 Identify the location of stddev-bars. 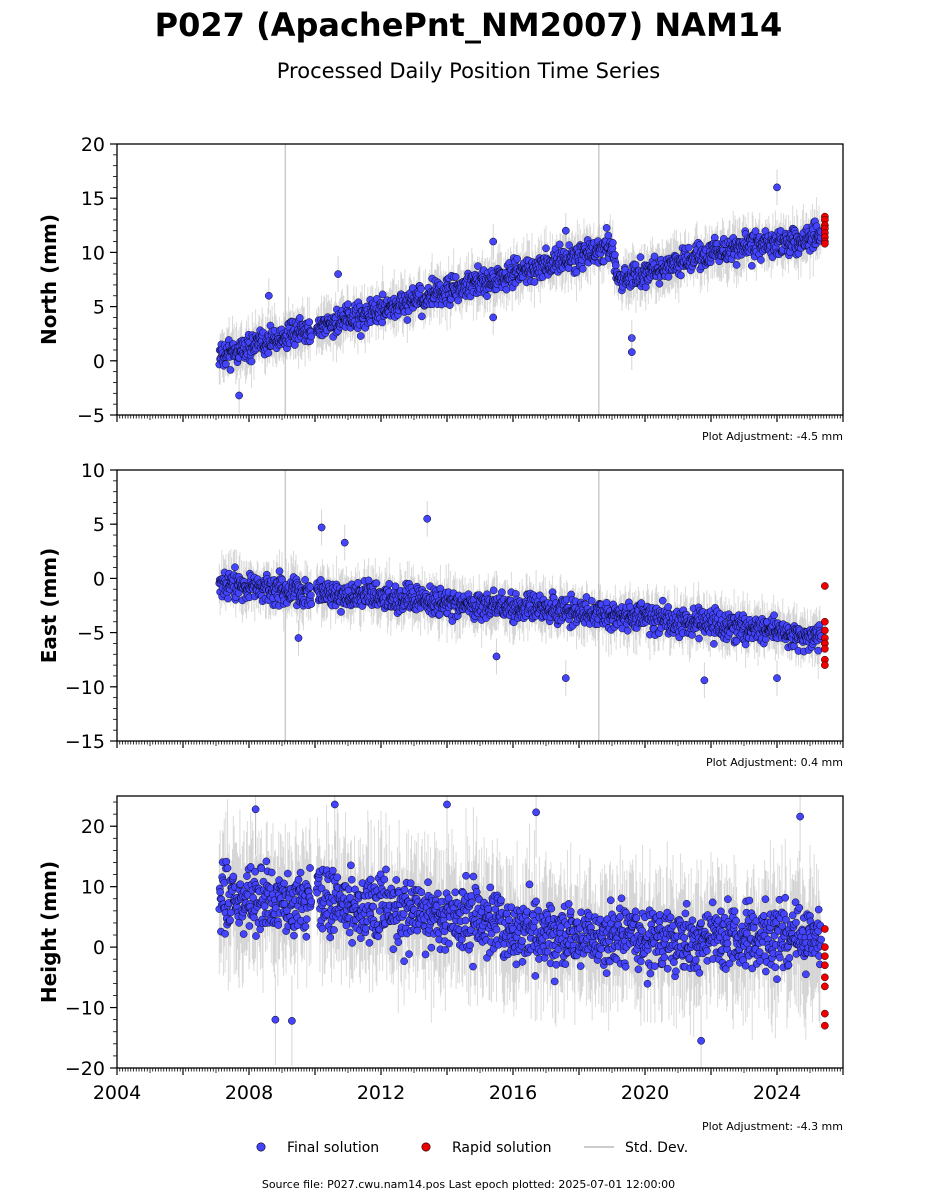
(520, 292).